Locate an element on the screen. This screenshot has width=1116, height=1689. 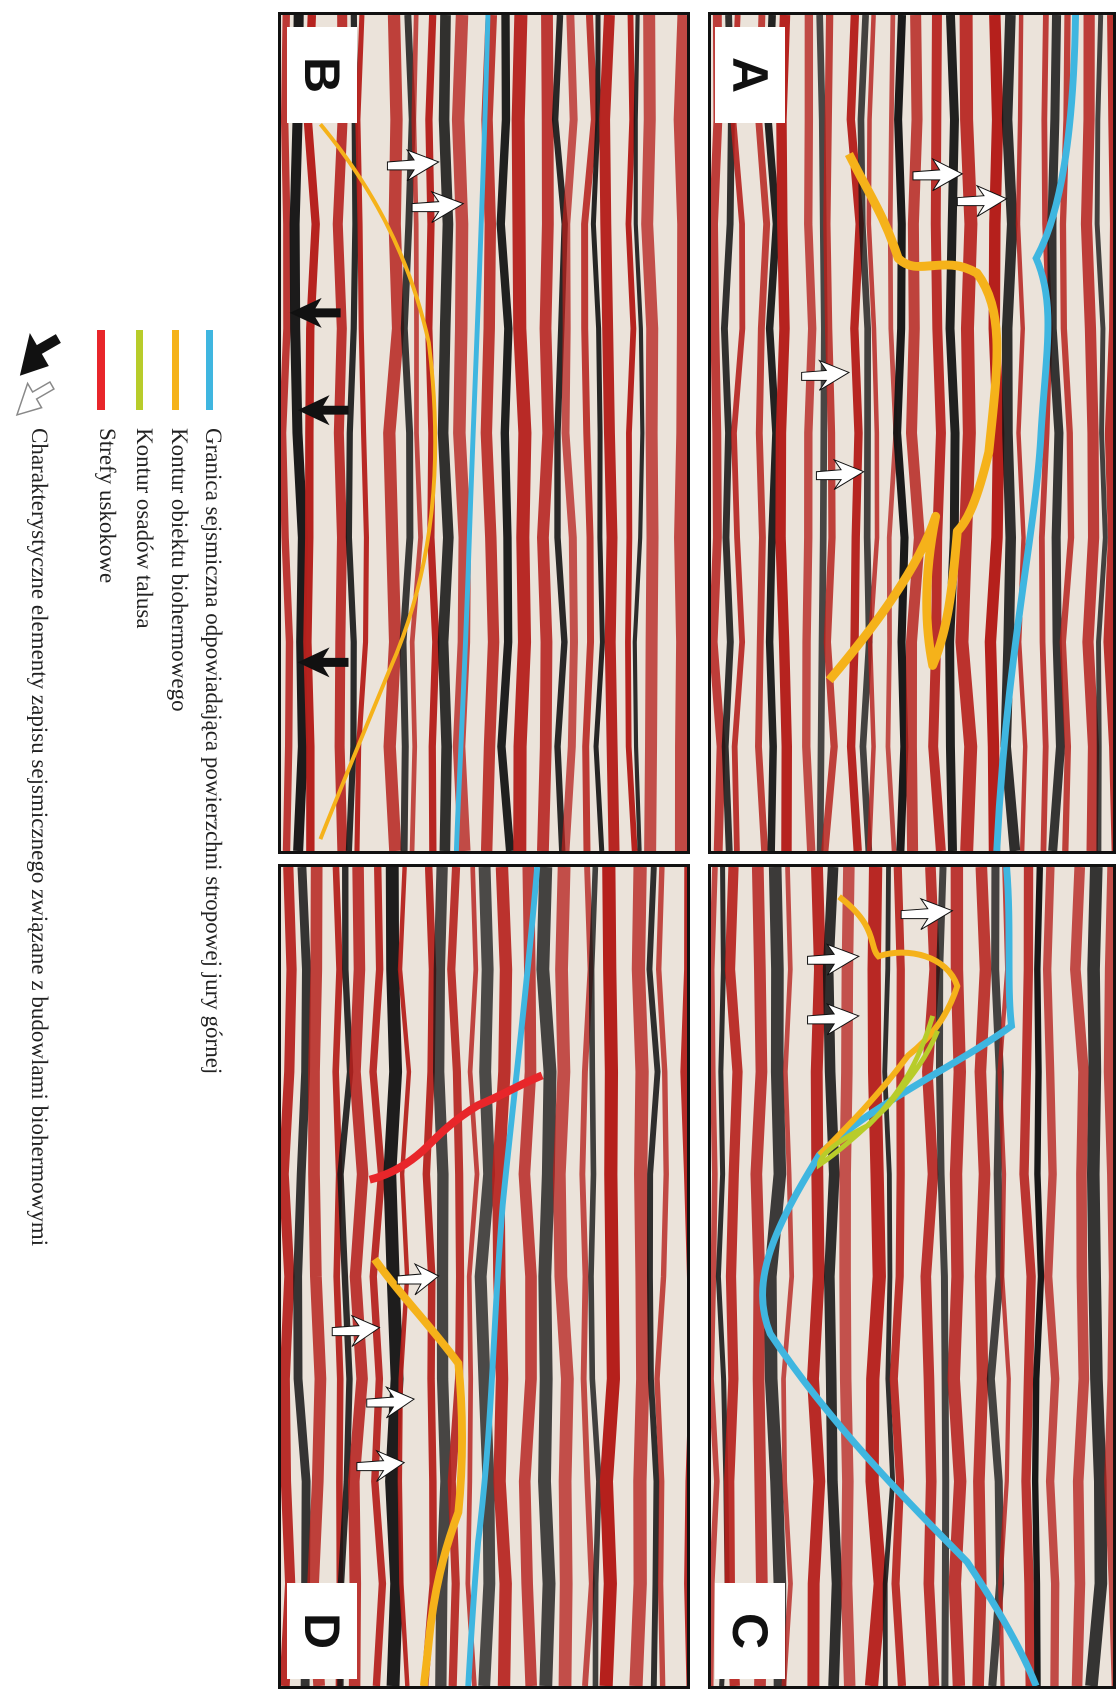
top-jurassic-horizon-a is located at coordinates (1036, 433).